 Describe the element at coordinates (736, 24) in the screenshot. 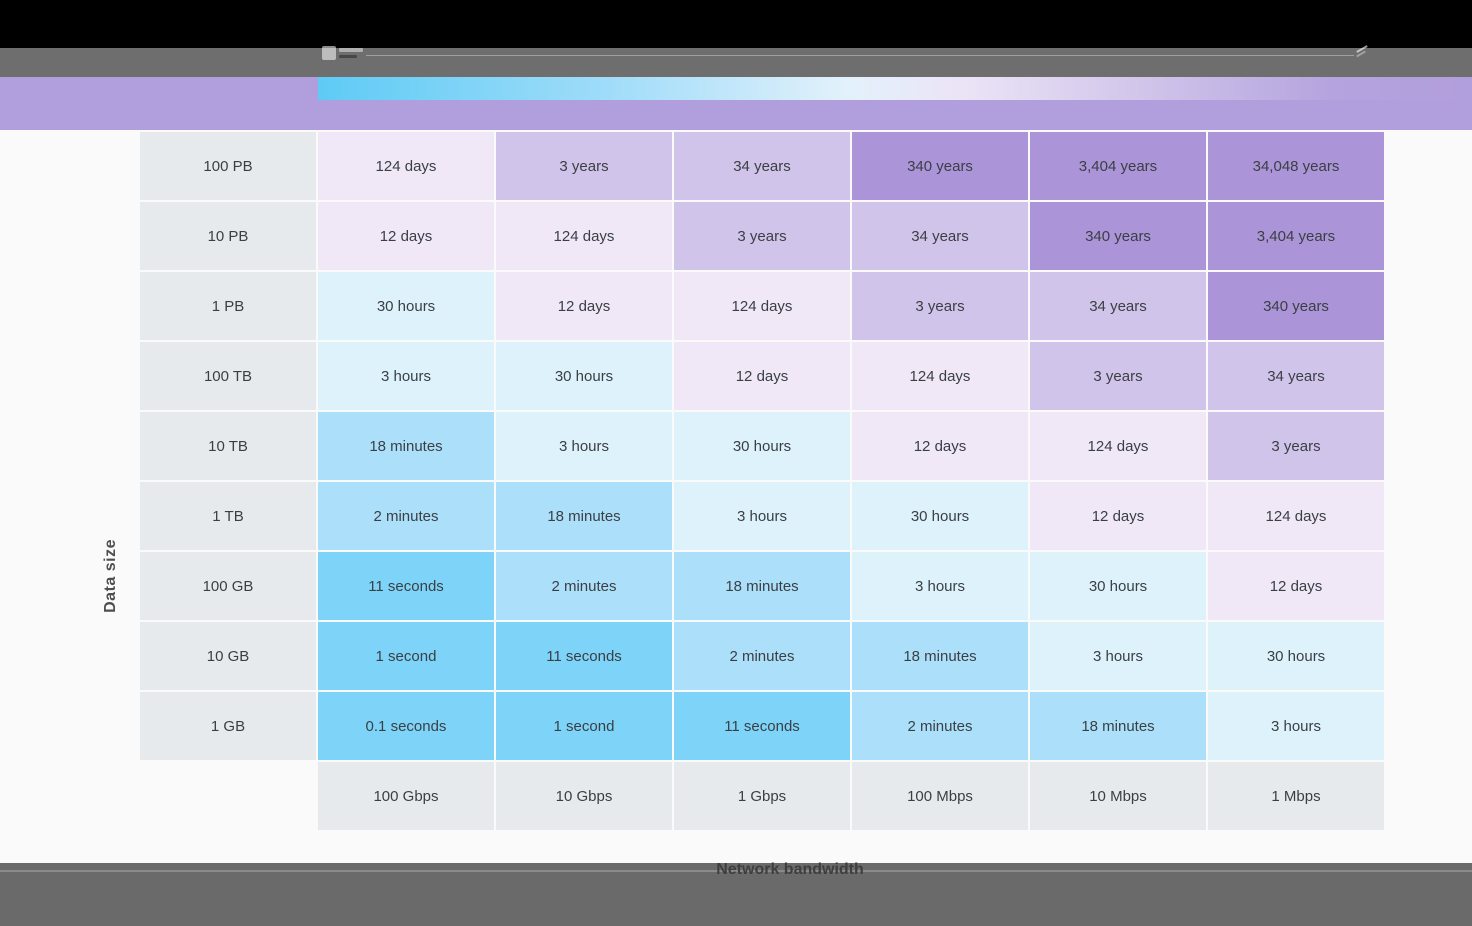

I see `titlebar` at that location.